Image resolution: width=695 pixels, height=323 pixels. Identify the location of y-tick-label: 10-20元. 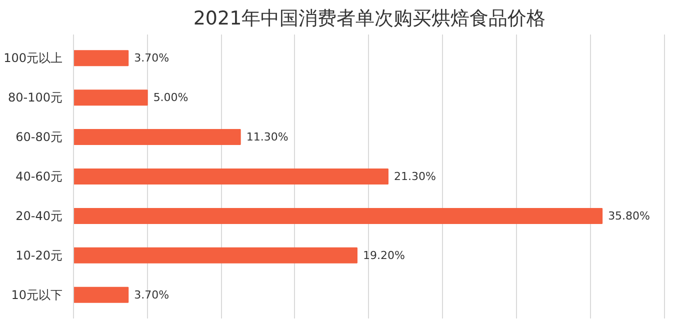
(39, 255).